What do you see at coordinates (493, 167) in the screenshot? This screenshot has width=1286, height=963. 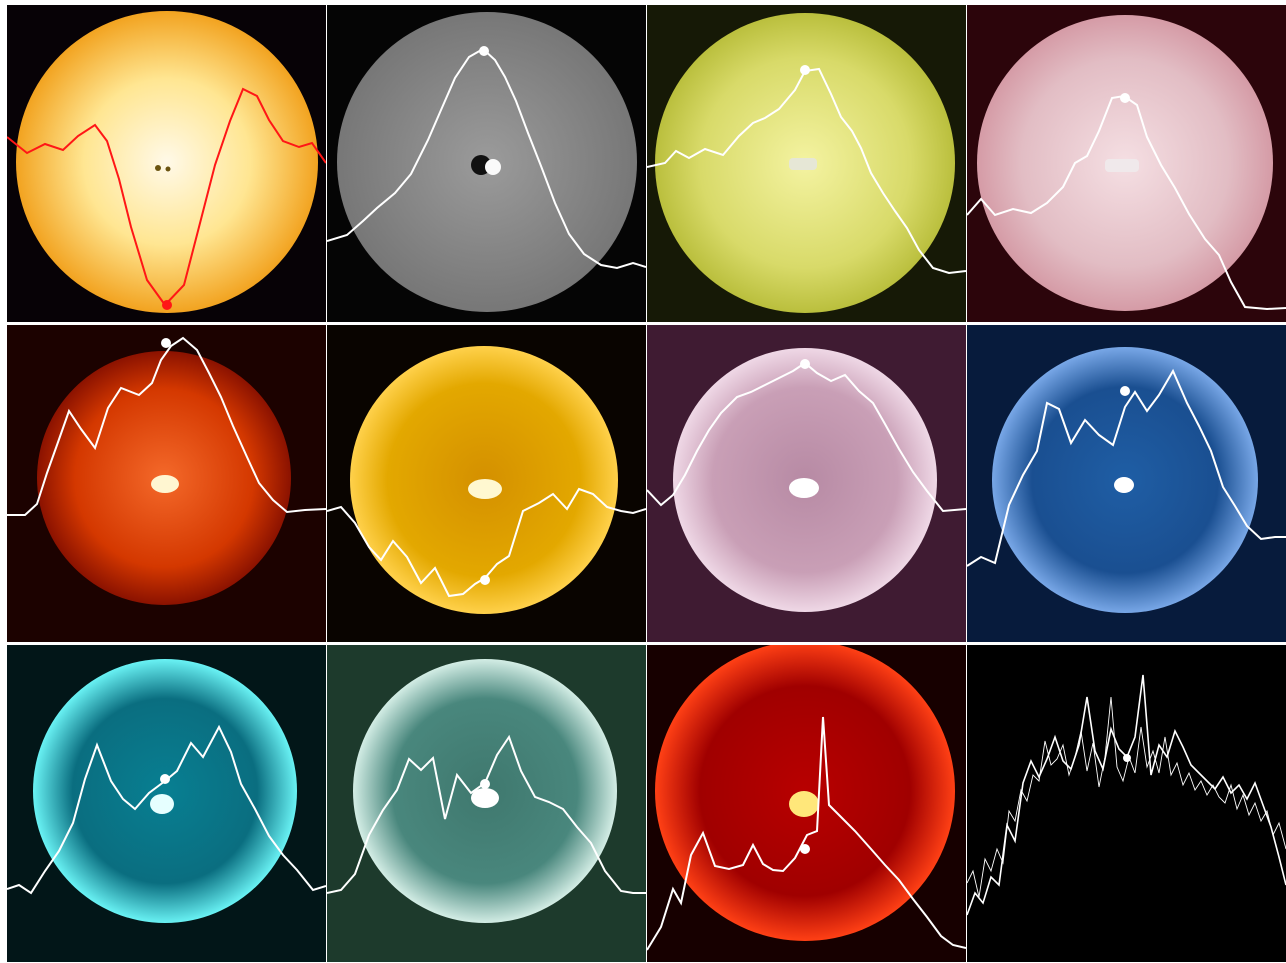 I see `active-region-bright` at bounding box center [493, 167].